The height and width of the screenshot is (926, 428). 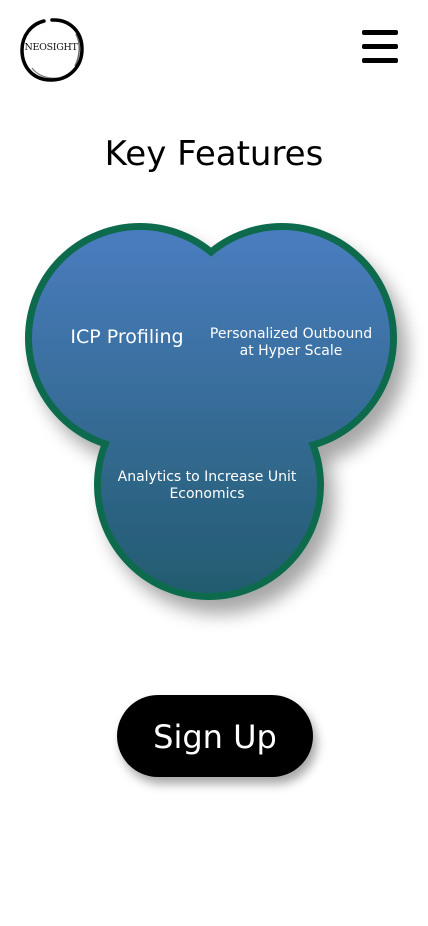 What do you see at coordinates (127, 337) in the screenshot?
I see `feature-icp-profiling: ICP Profiling` at bounding box center [127, 337].